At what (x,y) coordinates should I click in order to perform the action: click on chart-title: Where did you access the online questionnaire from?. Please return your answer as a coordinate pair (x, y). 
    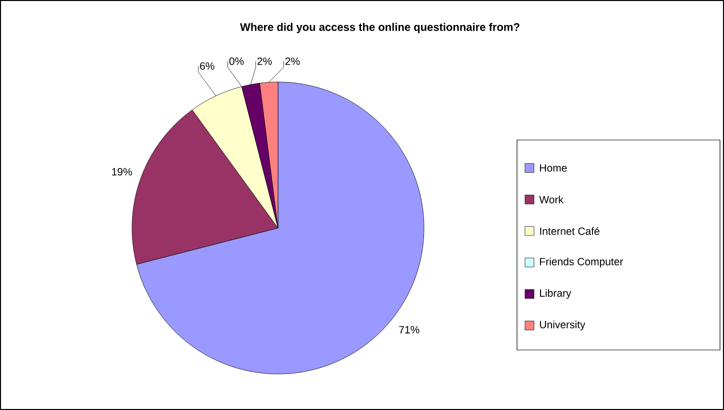
    Looking at the image, I should click on (380, 28).